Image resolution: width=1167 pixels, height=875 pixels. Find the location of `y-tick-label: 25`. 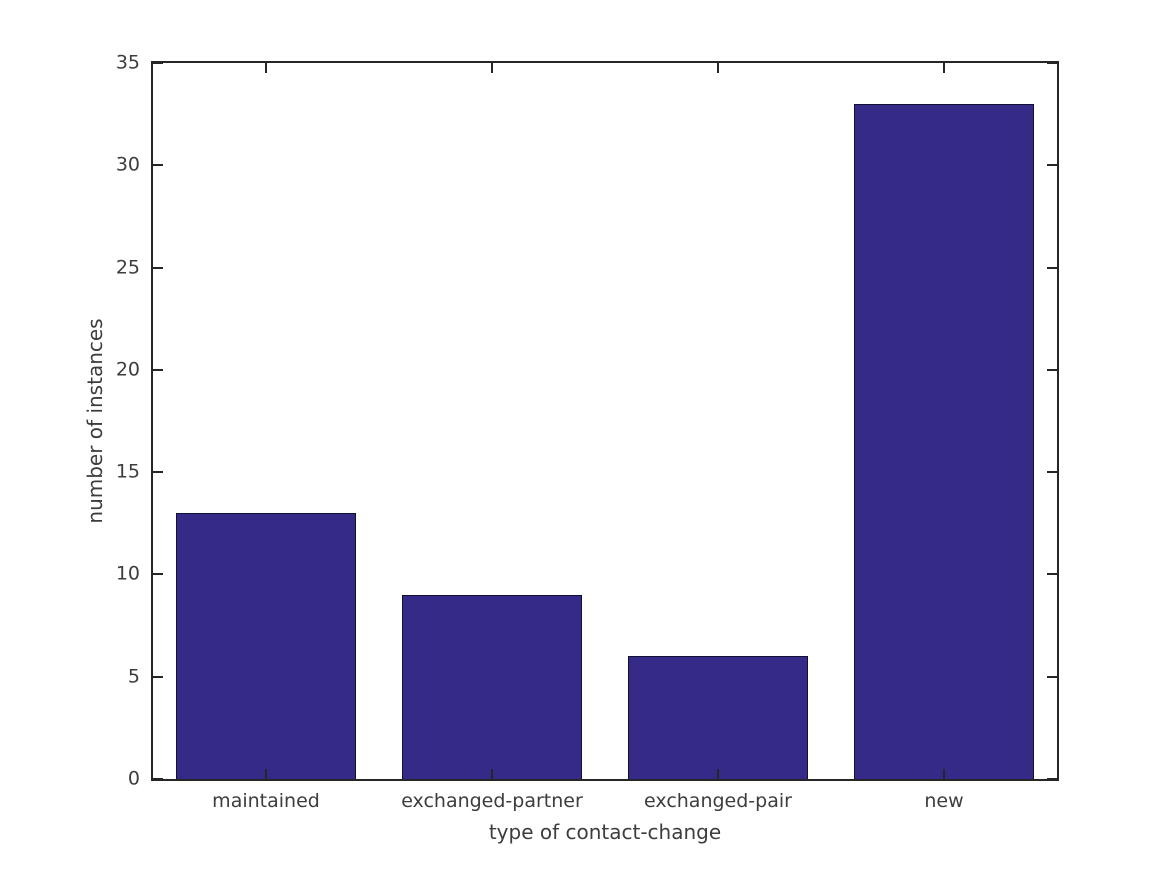

y-tick-label: 25 is located at coordinates (127, 267).